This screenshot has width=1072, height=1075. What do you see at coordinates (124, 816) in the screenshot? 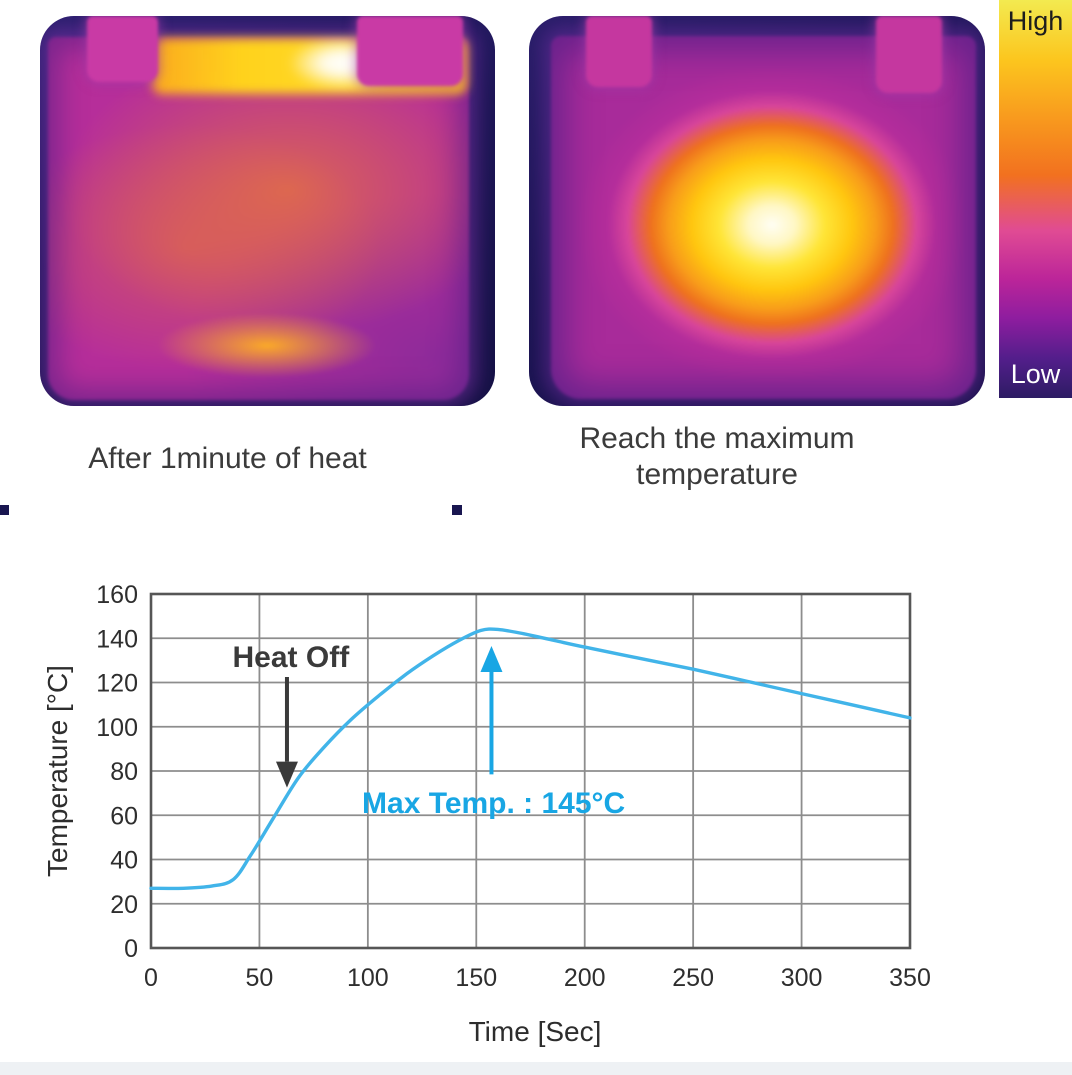
I see `svg-text: 60` at bounding box center [124, 816].